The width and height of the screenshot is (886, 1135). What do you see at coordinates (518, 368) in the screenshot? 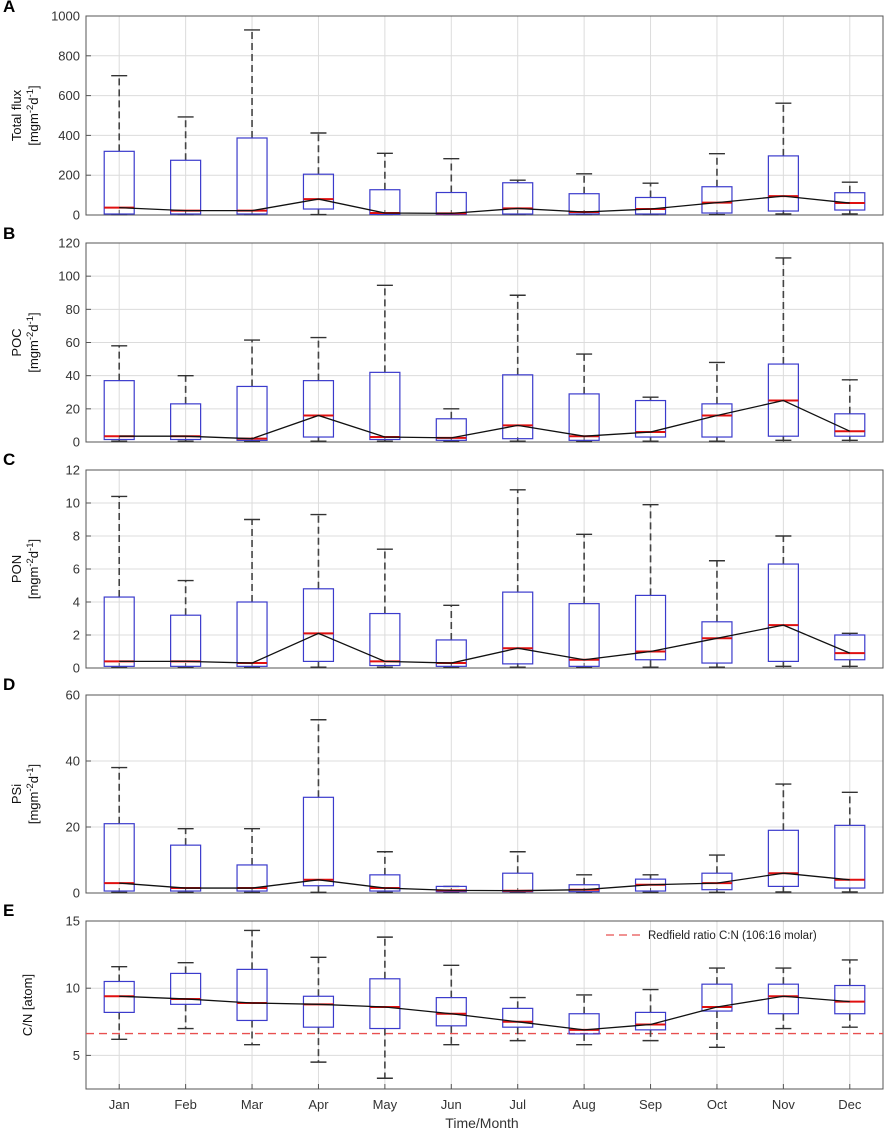
I see `panel-b-box-jul` at bounding box center [518, 368].